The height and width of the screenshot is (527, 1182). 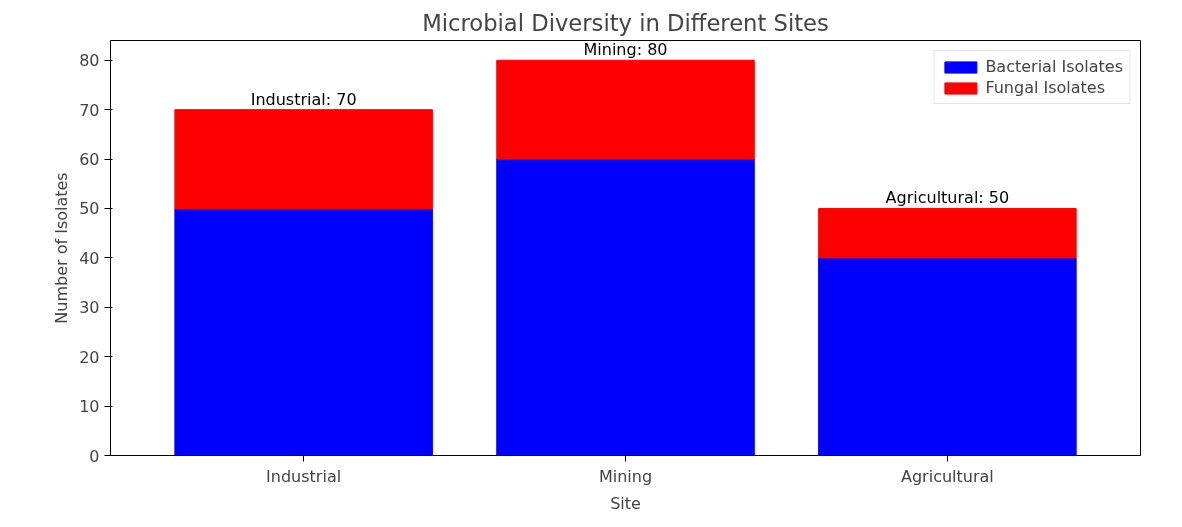 What do you see at coordinates (89, 407) in the screenshot?
I see `y-tick-label: 10` at bounding box center [89, 407].